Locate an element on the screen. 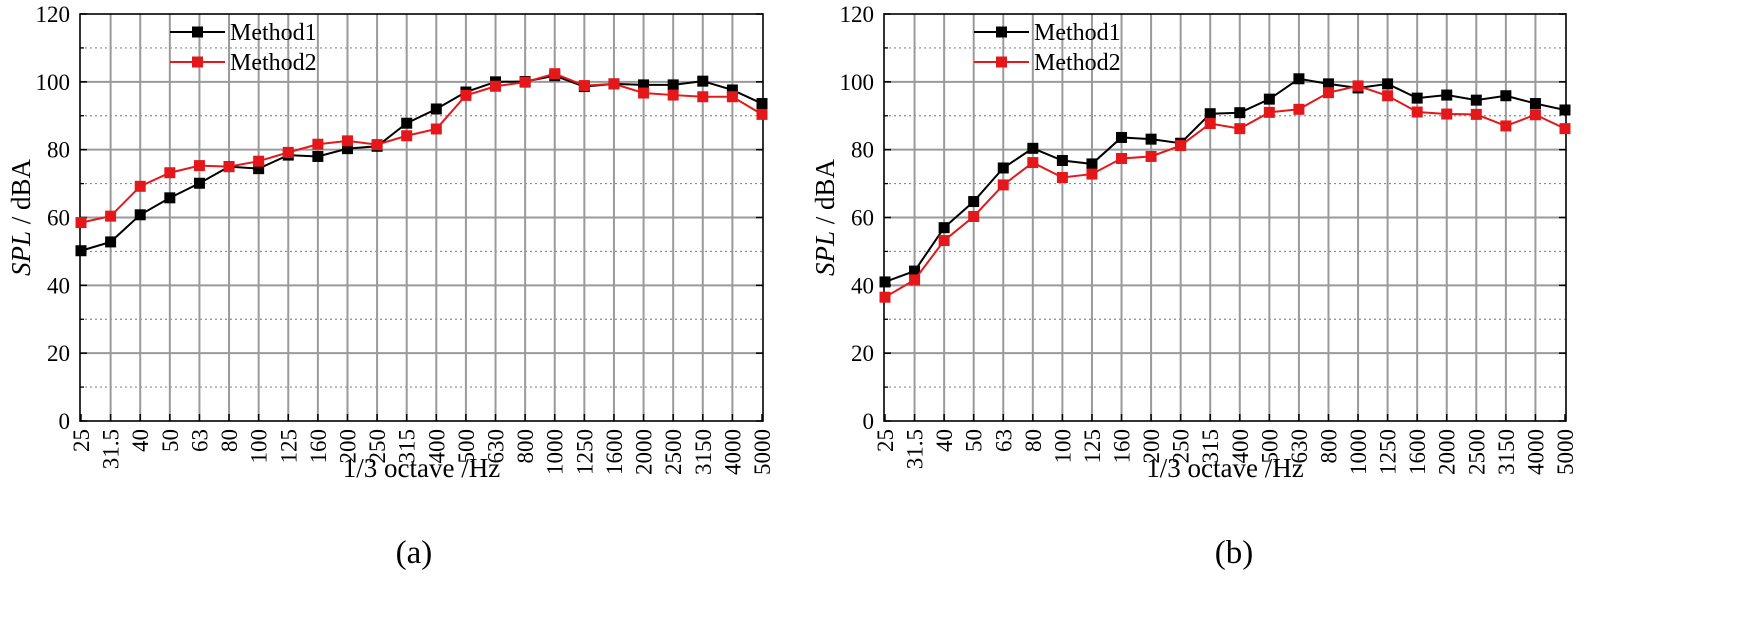  x-tick-label: 2000 is located at coordinates (644, 452).